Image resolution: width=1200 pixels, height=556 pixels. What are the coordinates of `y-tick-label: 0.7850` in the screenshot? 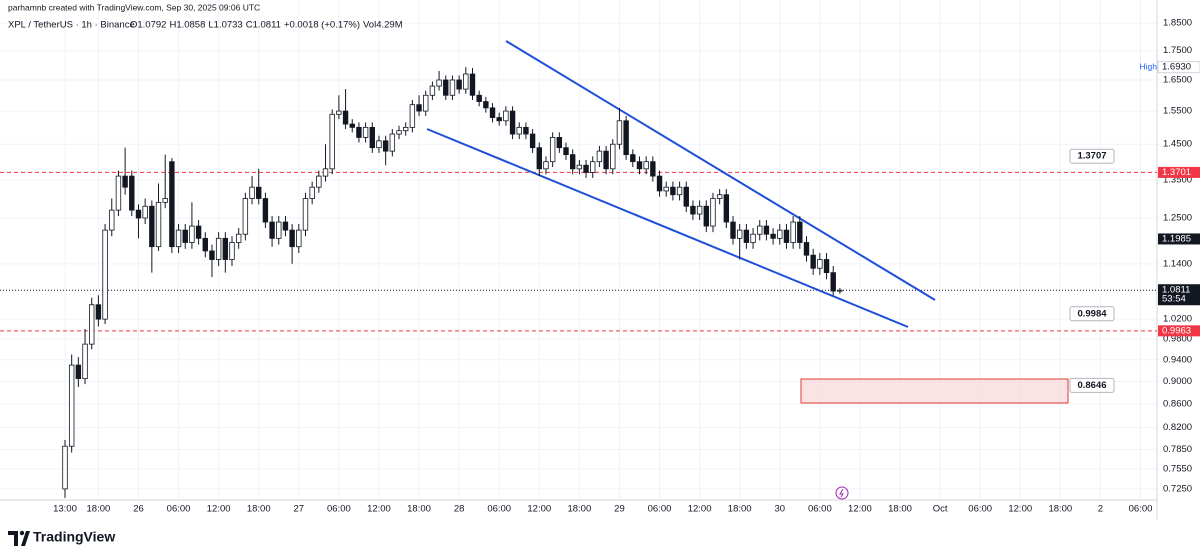 It's located at (1177, 449).